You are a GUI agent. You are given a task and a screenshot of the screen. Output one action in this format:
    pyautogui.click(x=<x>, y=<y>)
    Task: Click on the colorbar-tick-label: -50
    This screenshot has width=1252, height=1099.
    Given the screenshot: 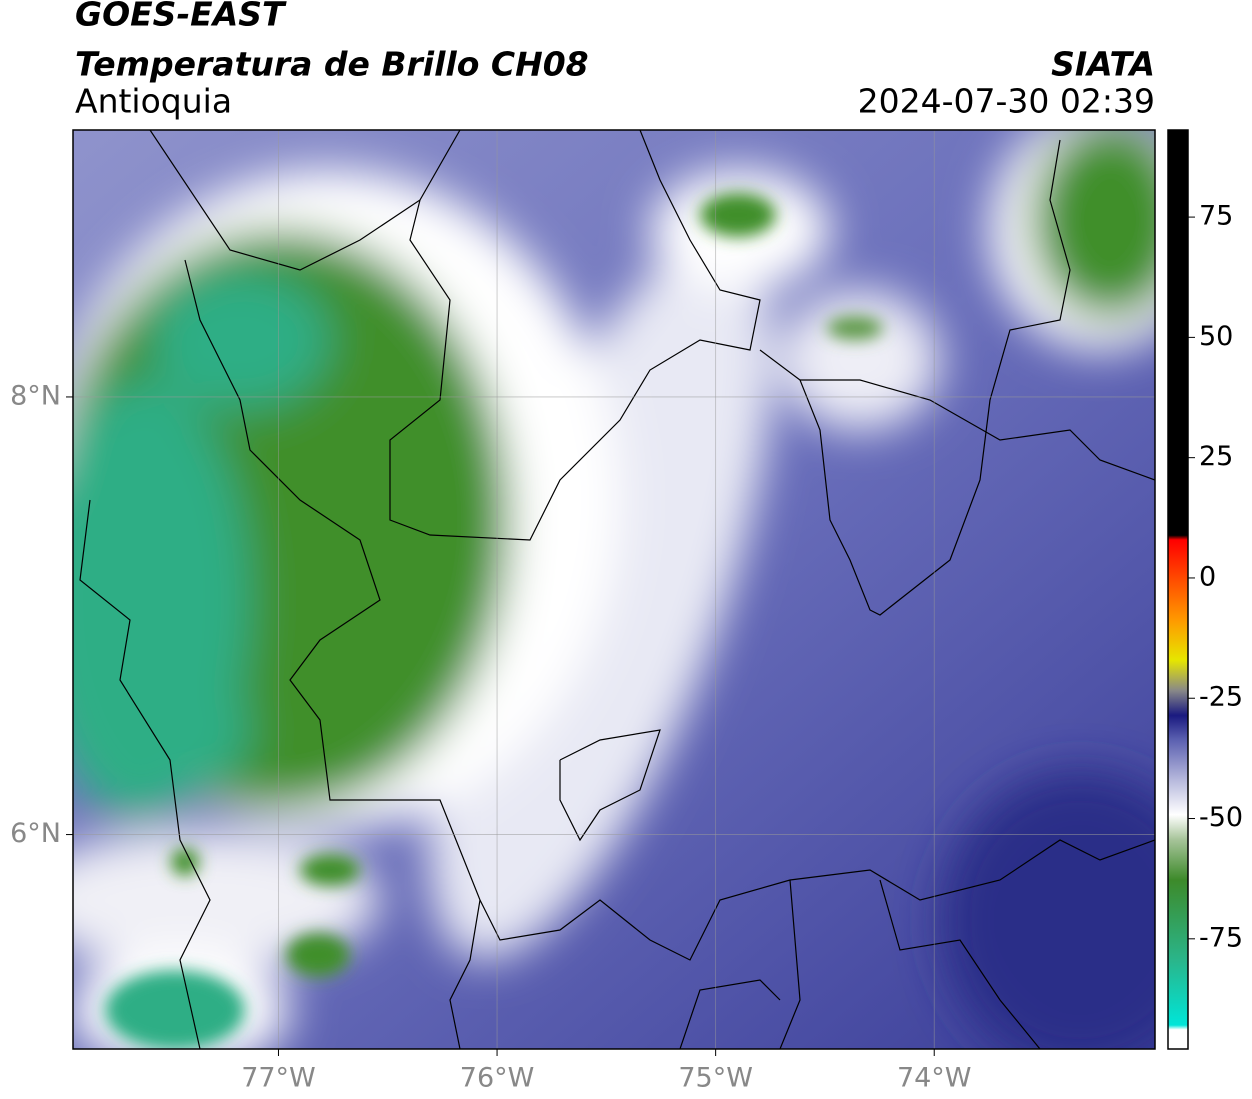 What is the action you would take?
    pyautogui.click(x=1221, y=817)
    